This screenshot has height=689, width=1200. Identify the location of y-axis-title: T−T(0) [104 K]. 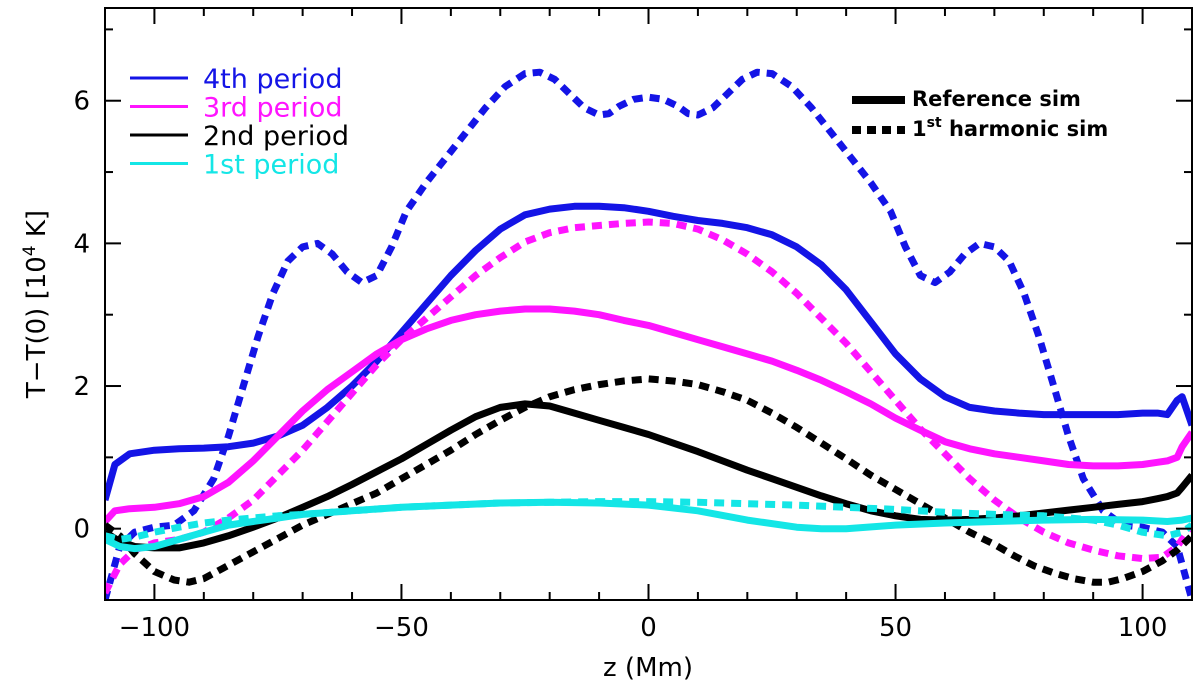
(36, 304).